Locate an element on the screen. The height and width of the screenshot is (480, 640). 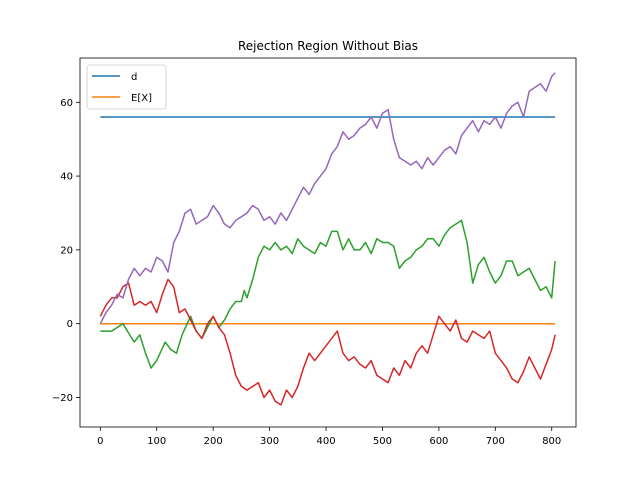
x-tick-label: 0 is located at coordinates (100, 441).